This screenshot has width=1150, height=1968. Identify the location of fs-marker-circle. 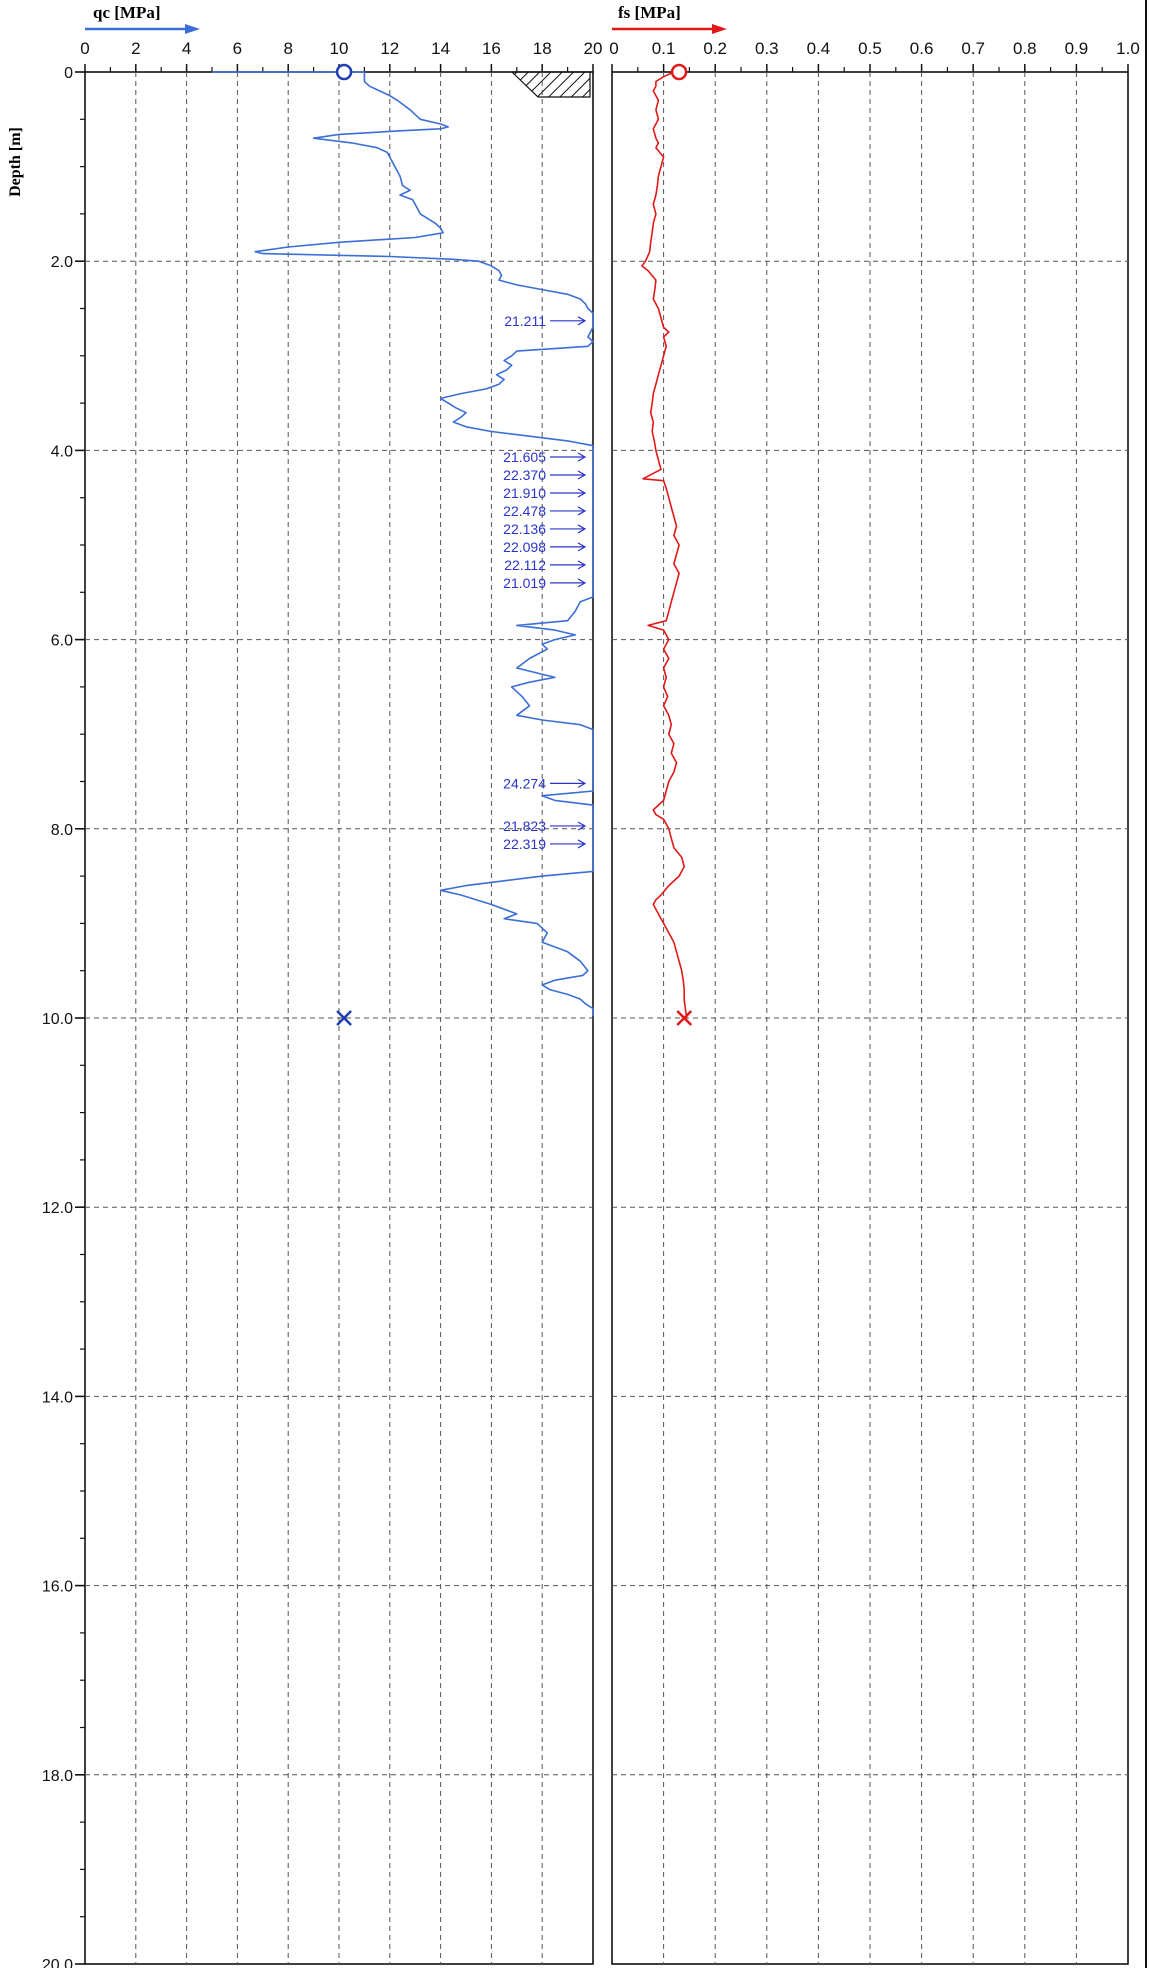
(679, 72).